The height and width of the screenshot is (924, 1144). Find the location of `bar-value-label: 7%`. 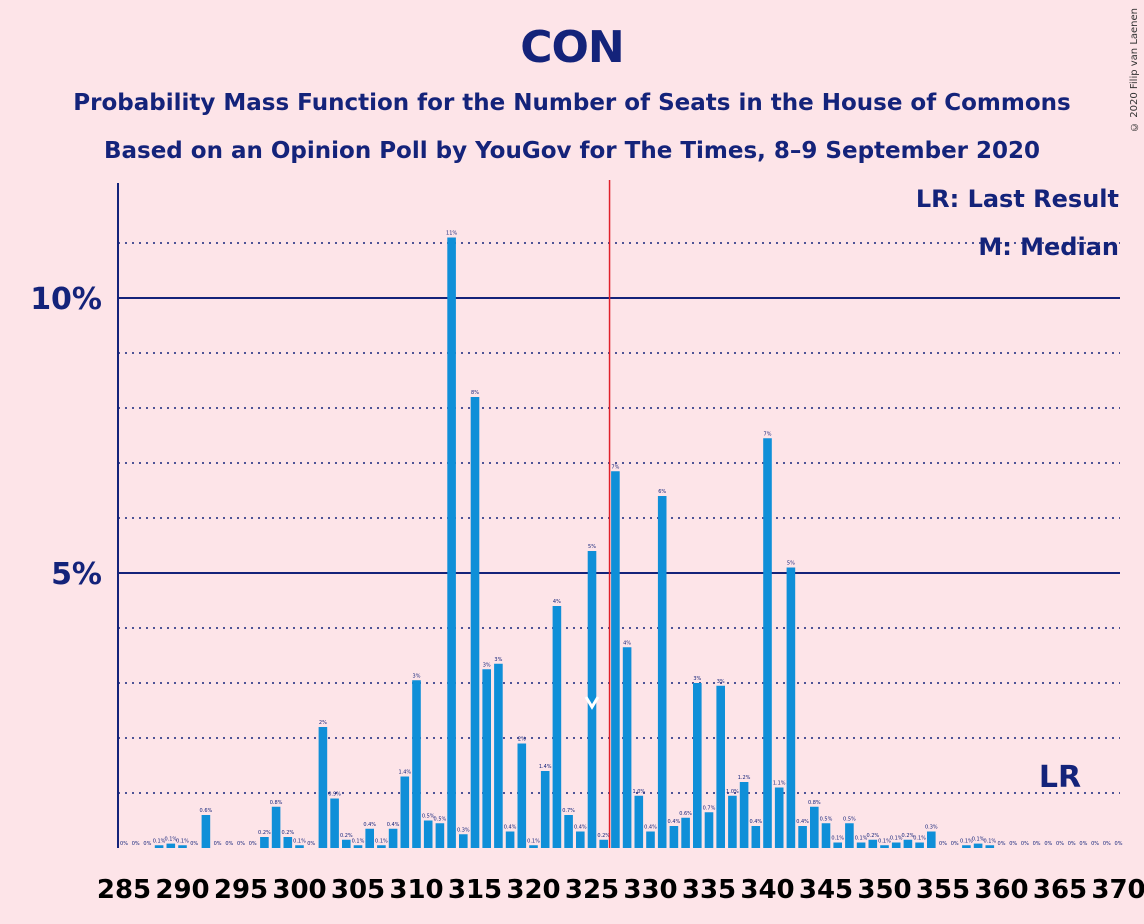

bar-value-label: 7% is located at coordinates (768, 434).